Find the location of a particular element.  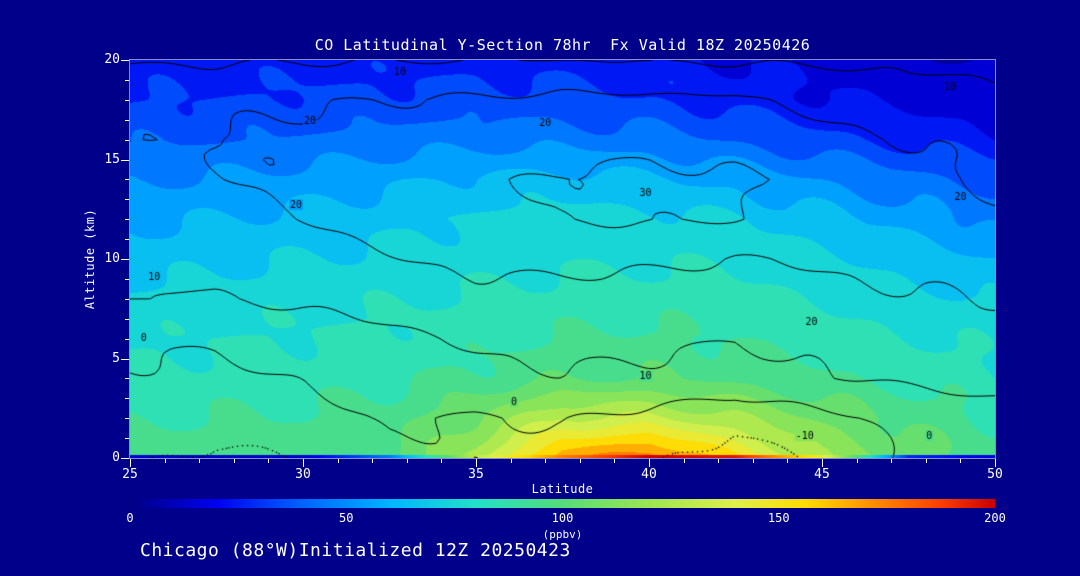

x-tick-label: 35 is located at coordinates (476, 474).